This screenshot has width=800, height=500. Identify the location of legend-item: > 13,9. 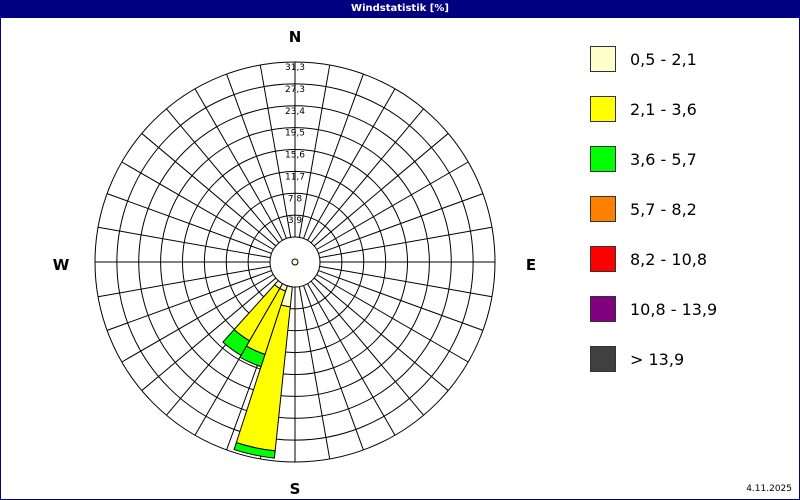
(637, 359).